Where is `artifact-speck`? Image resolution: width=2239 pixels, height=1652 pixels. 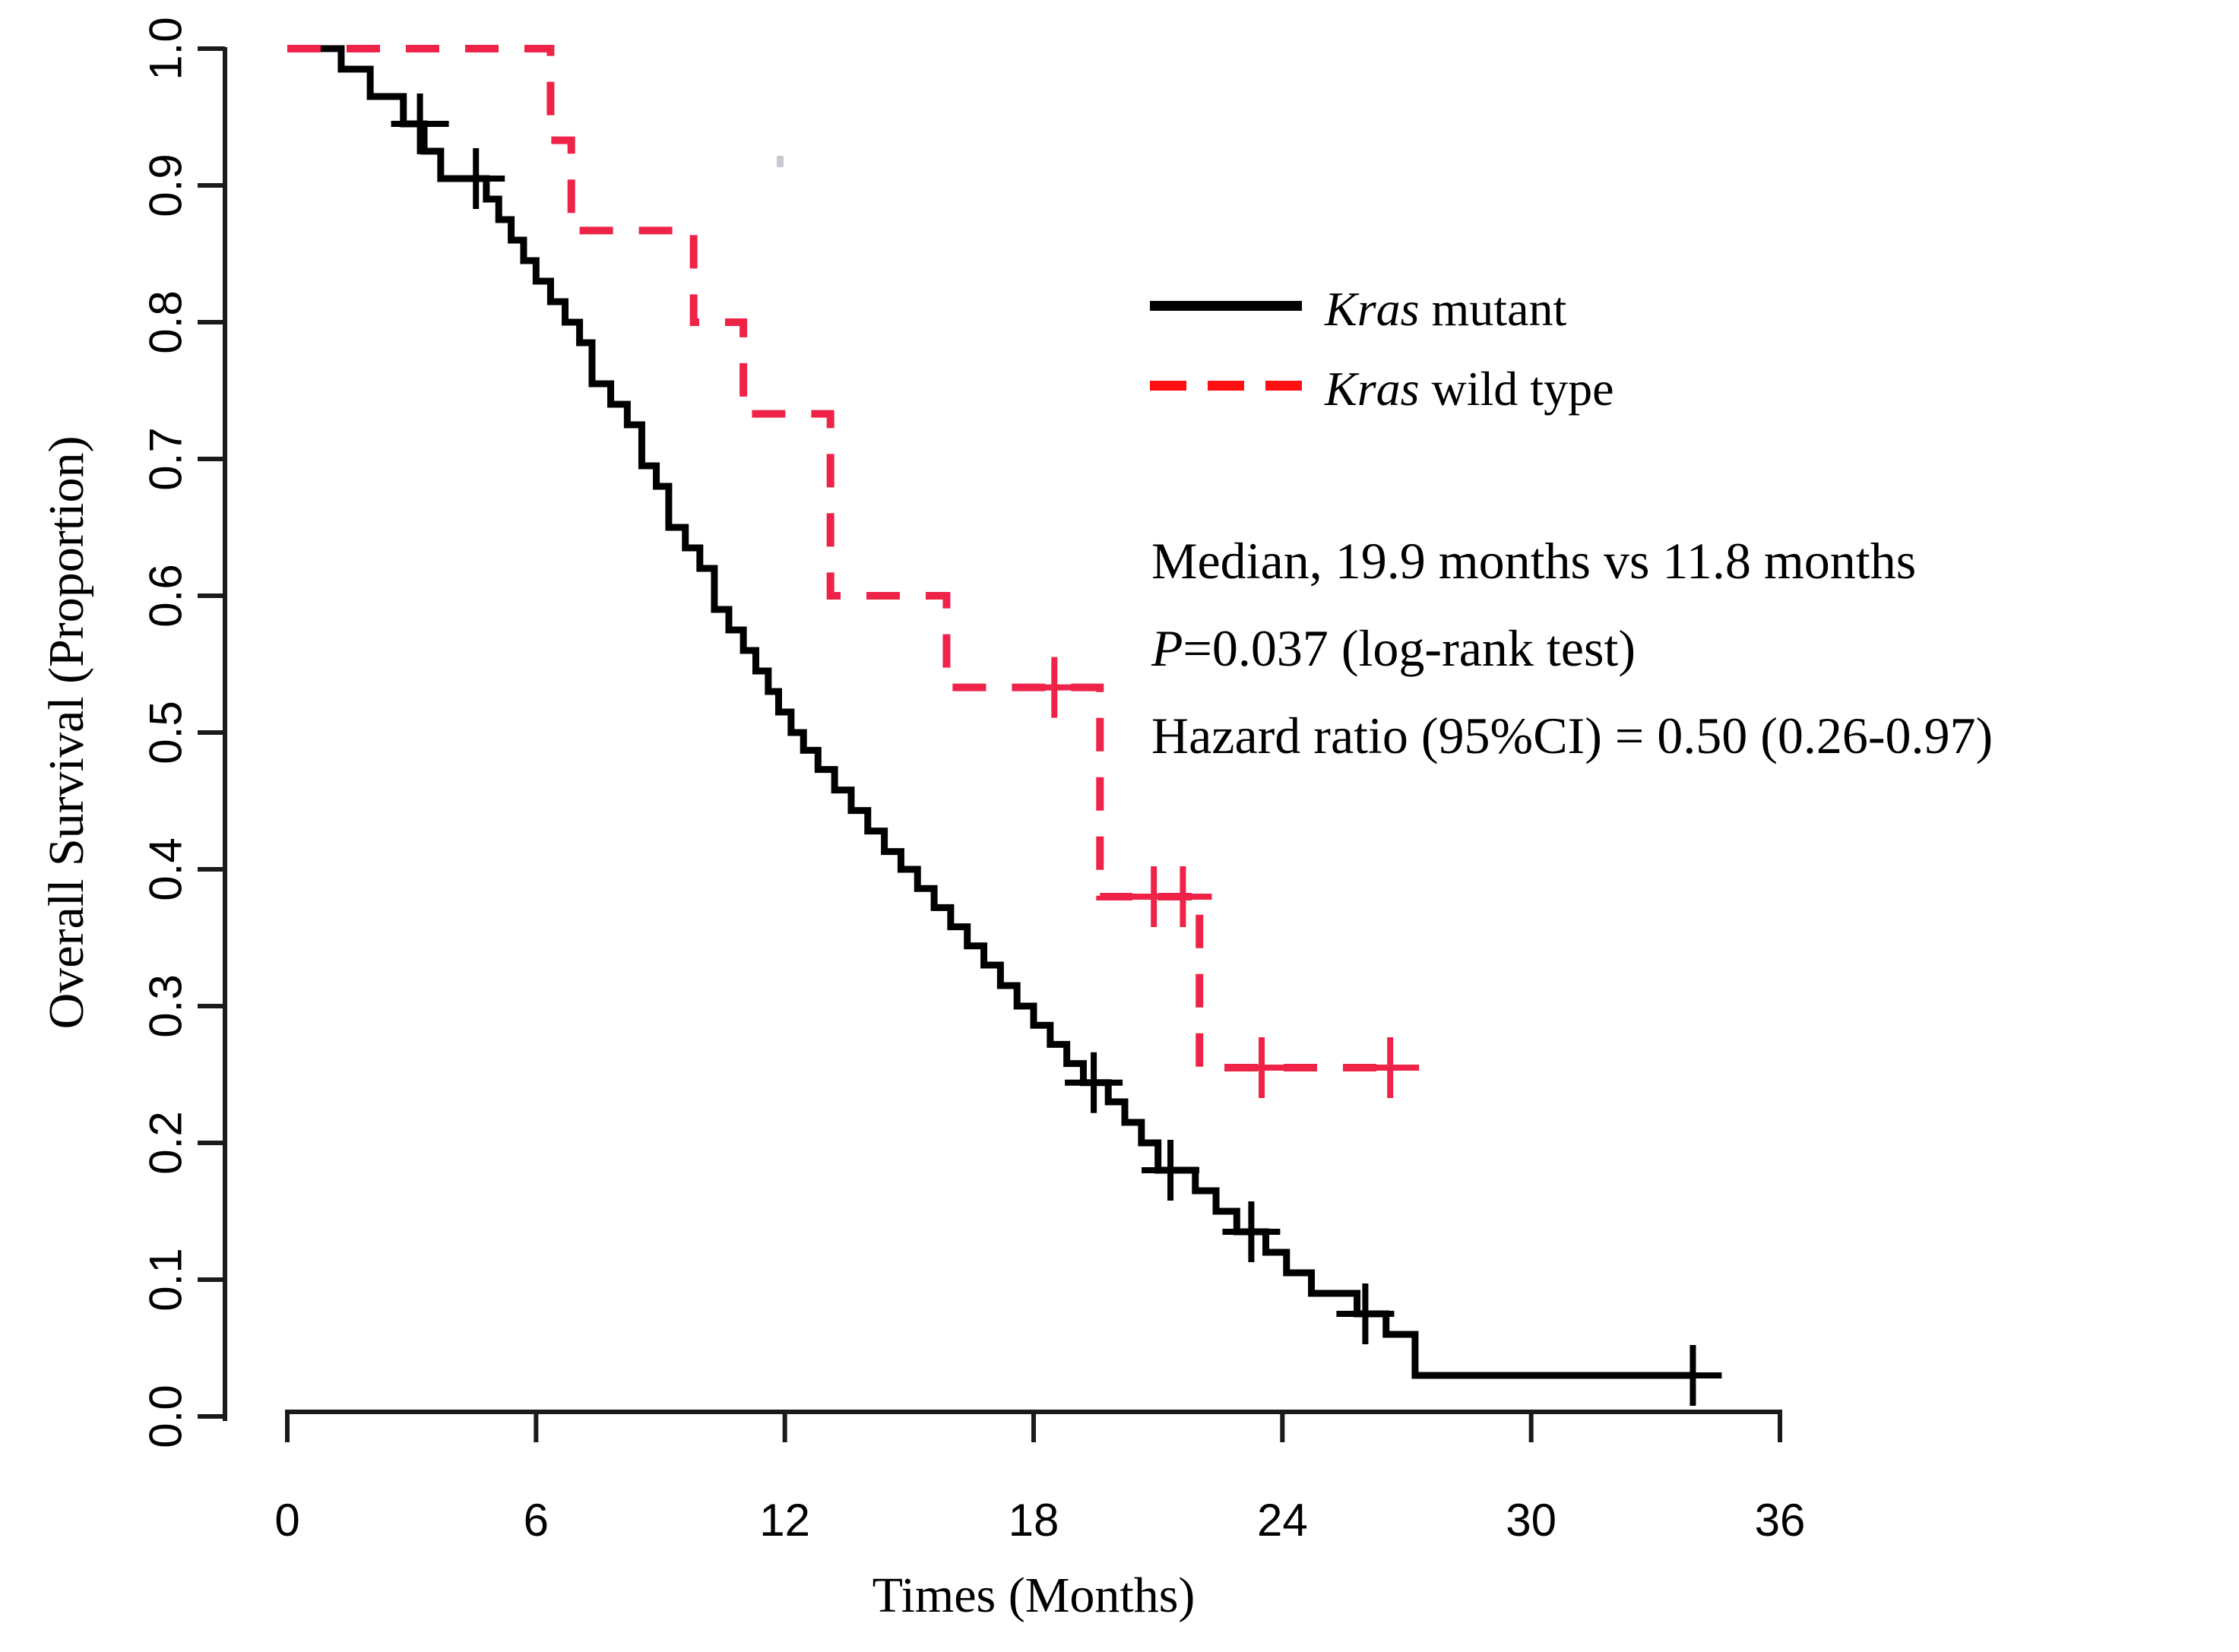 artifact-speck is located at coordinates (780, 161).